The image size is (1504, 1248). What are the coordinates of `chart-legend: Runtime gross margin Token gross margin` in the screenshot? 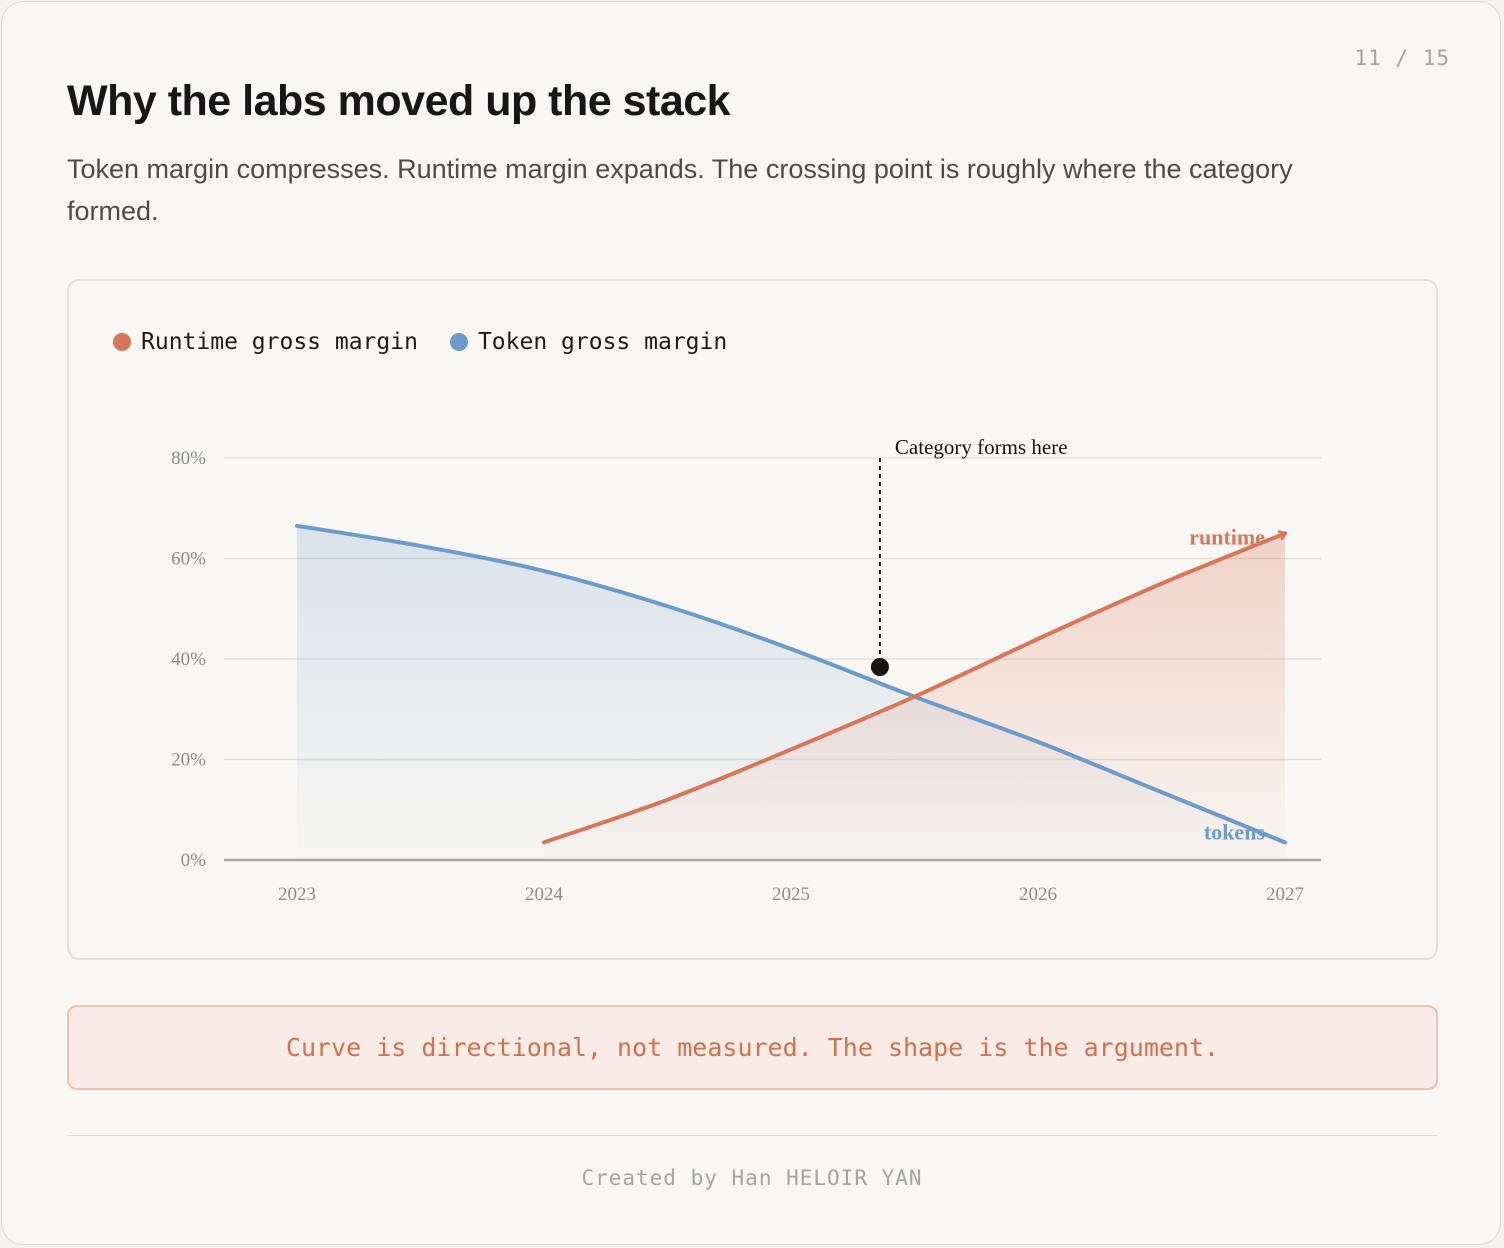 It's located at (436, 342).